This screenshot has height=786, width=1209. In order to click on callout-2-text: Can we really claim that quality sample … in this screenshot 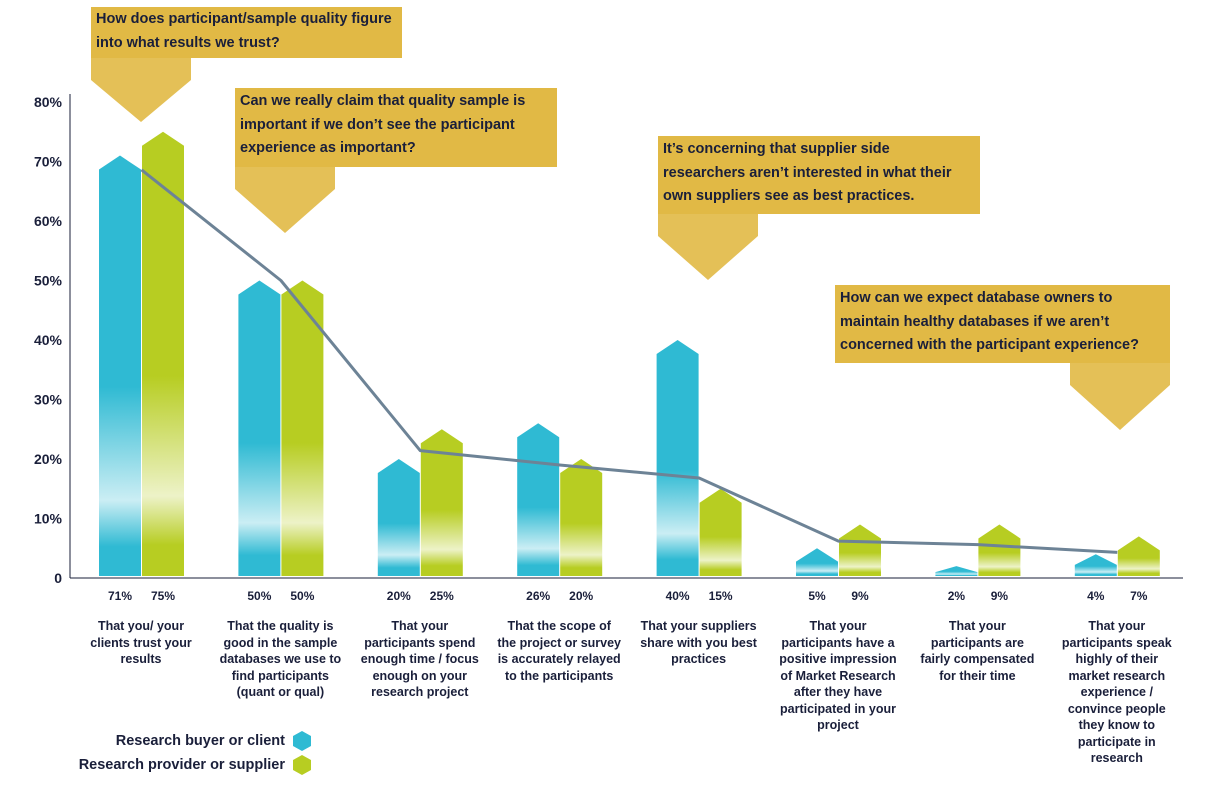, I will do `click(383, 124)`.